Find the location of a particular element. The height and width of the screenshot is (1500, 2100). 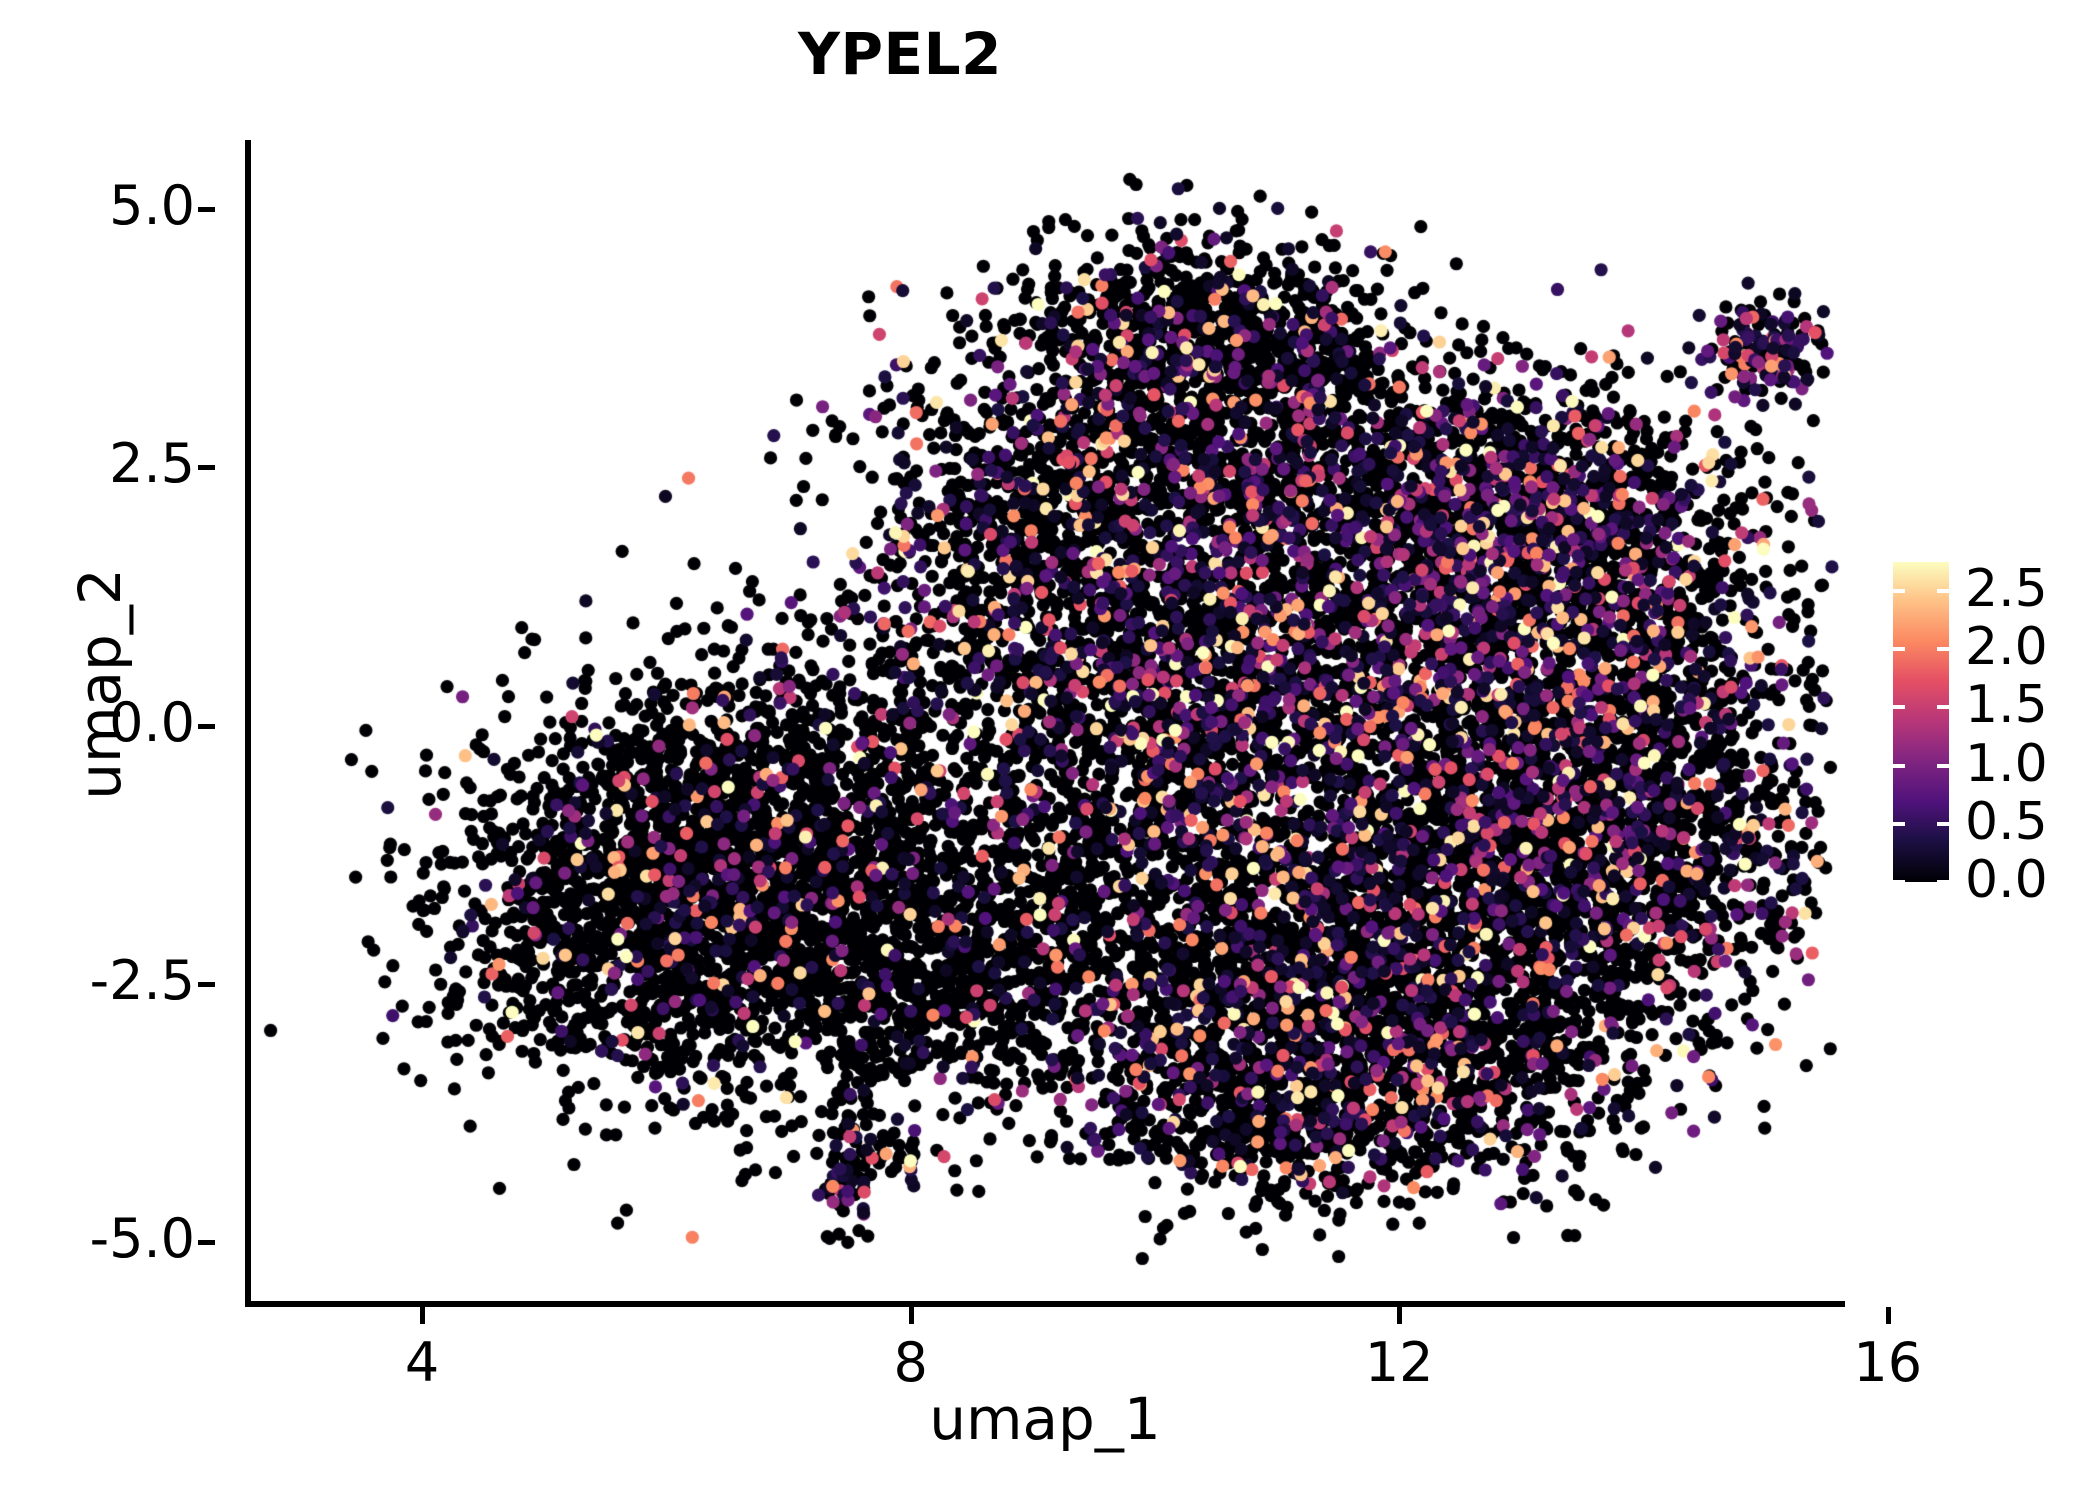

colorbar: 2.5 2.0 1.5 1.0 0.5 0.0 is located at coordinates (1970, 734).